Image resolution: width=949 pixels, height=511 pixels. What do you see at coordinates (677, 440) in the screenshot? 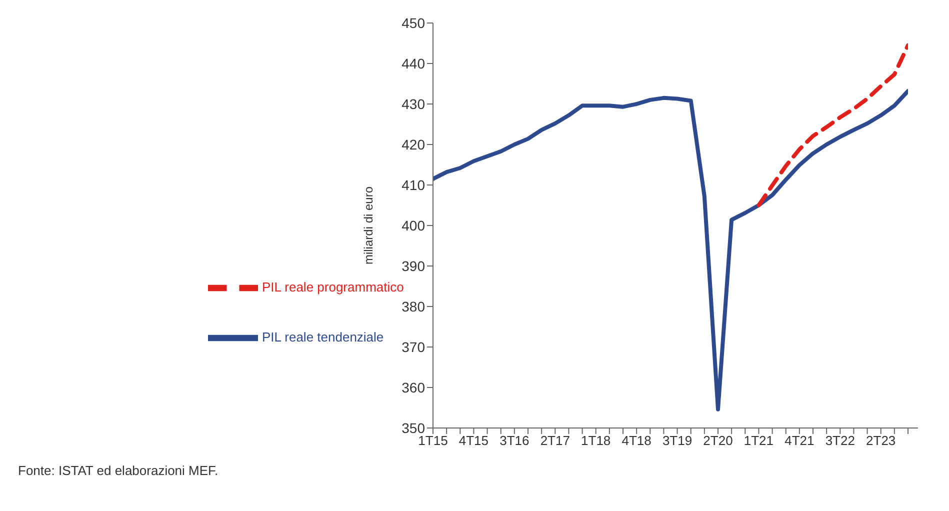
I see `x-tick-label: 3T19` at bounding box center [677, 440].